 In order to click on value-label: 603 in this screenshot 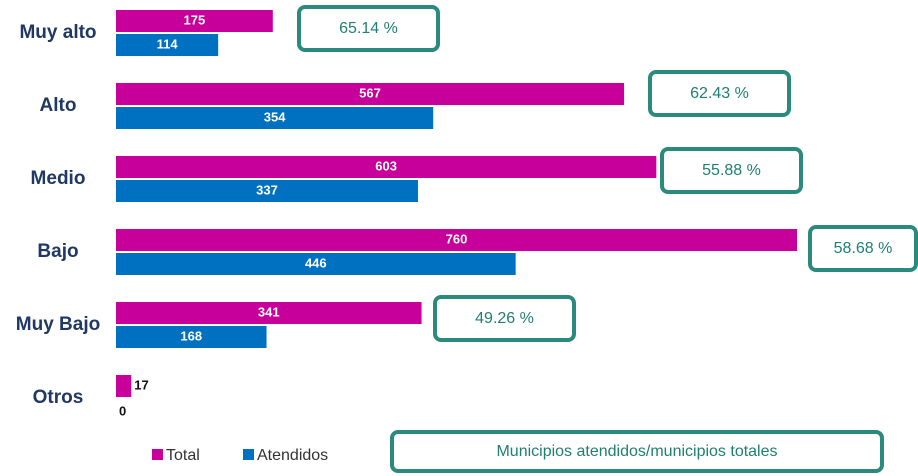, I will do `click(386, 165)`.